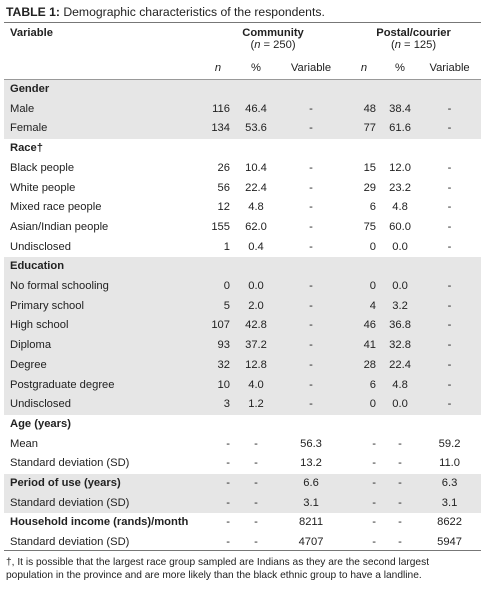 The height and width of the screenshot is (594, 485). I want to click on row-label: Diploma, so click(102, 346).